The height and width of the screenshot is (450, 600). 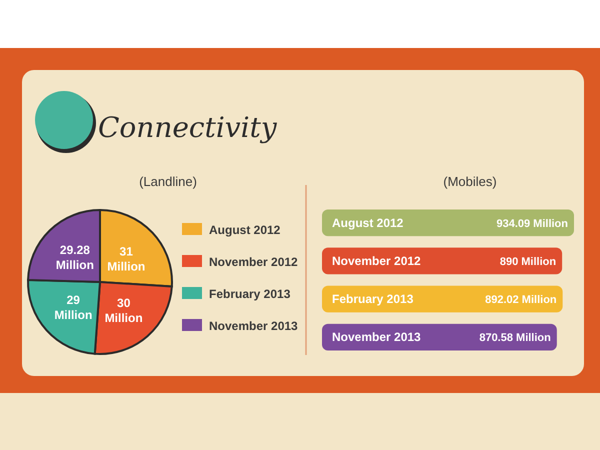 What do you see at coordinates (377, 337) in the screenshot?
I see `y-tick-label: November 2013` at bounding box center [377, 337].